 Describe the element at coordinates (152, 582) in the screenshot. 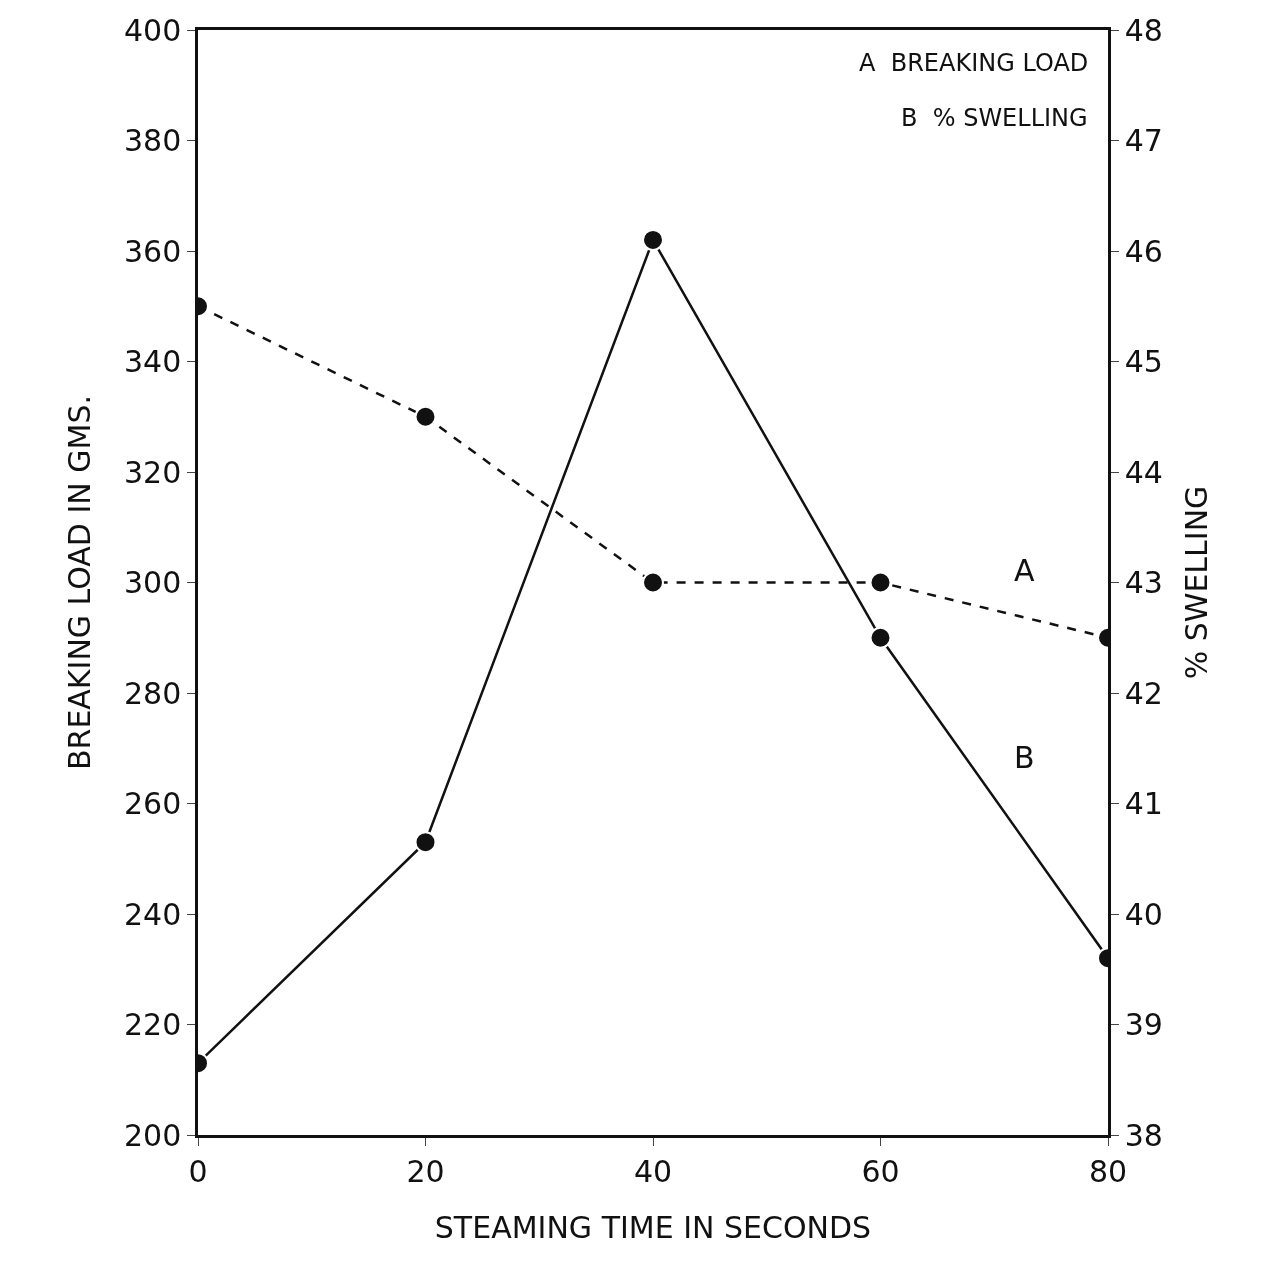

I see `y-tick-label: 300` at that location.